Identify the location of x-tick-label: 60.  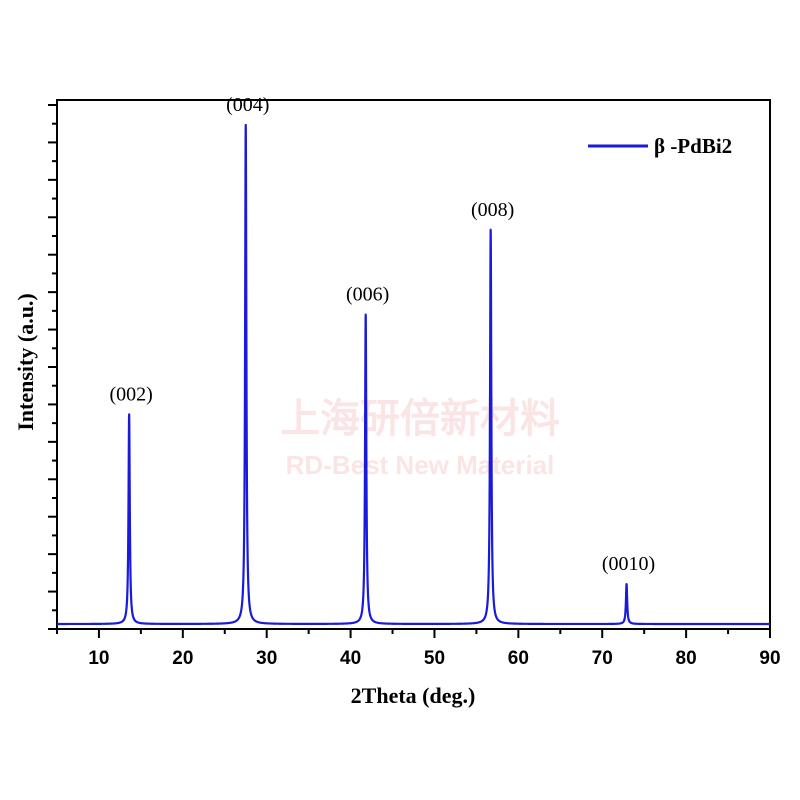
(518, 658).